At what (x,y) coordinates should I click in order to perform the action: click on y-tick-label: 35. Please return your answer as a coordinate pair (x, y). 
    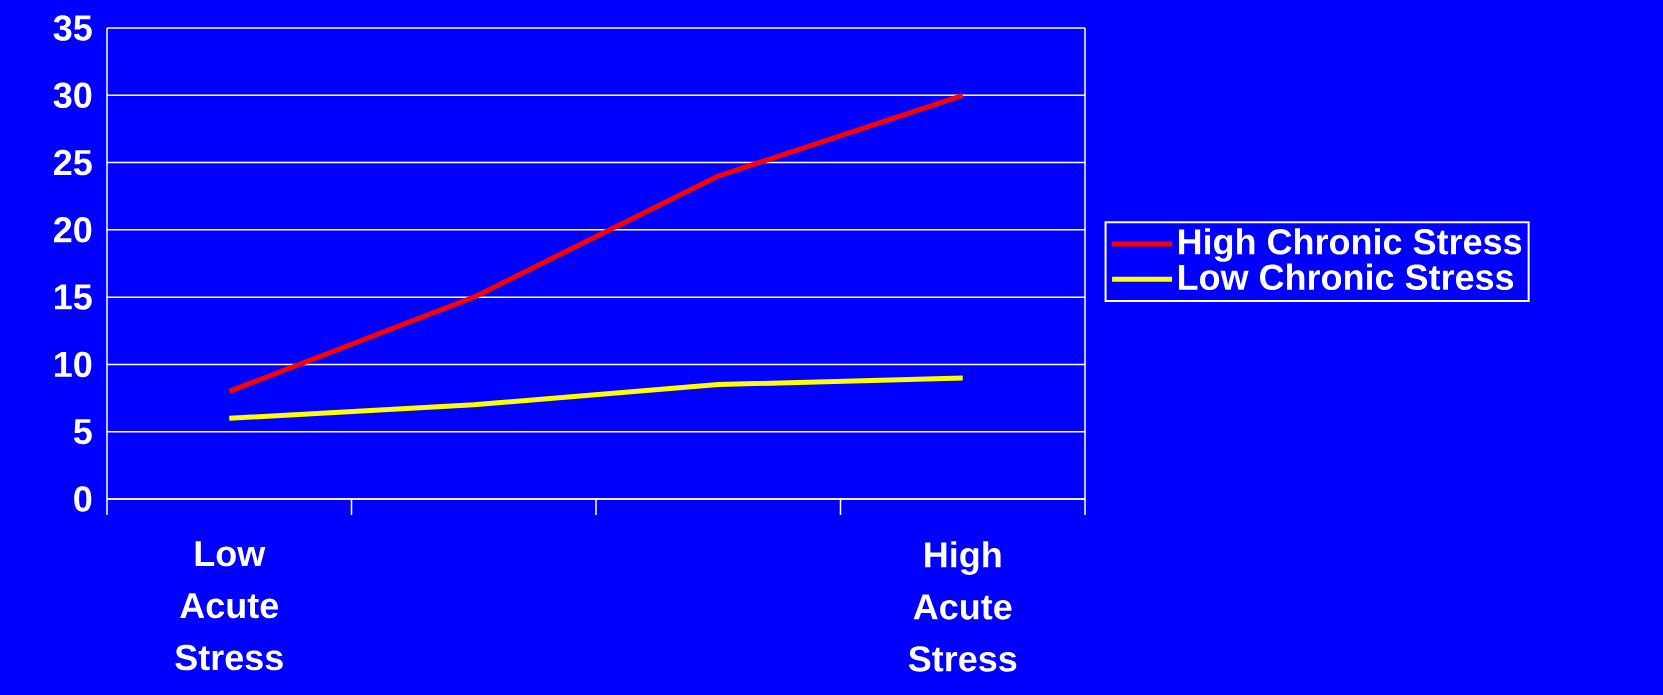
    Looking at the image, I should click on (72, 28).